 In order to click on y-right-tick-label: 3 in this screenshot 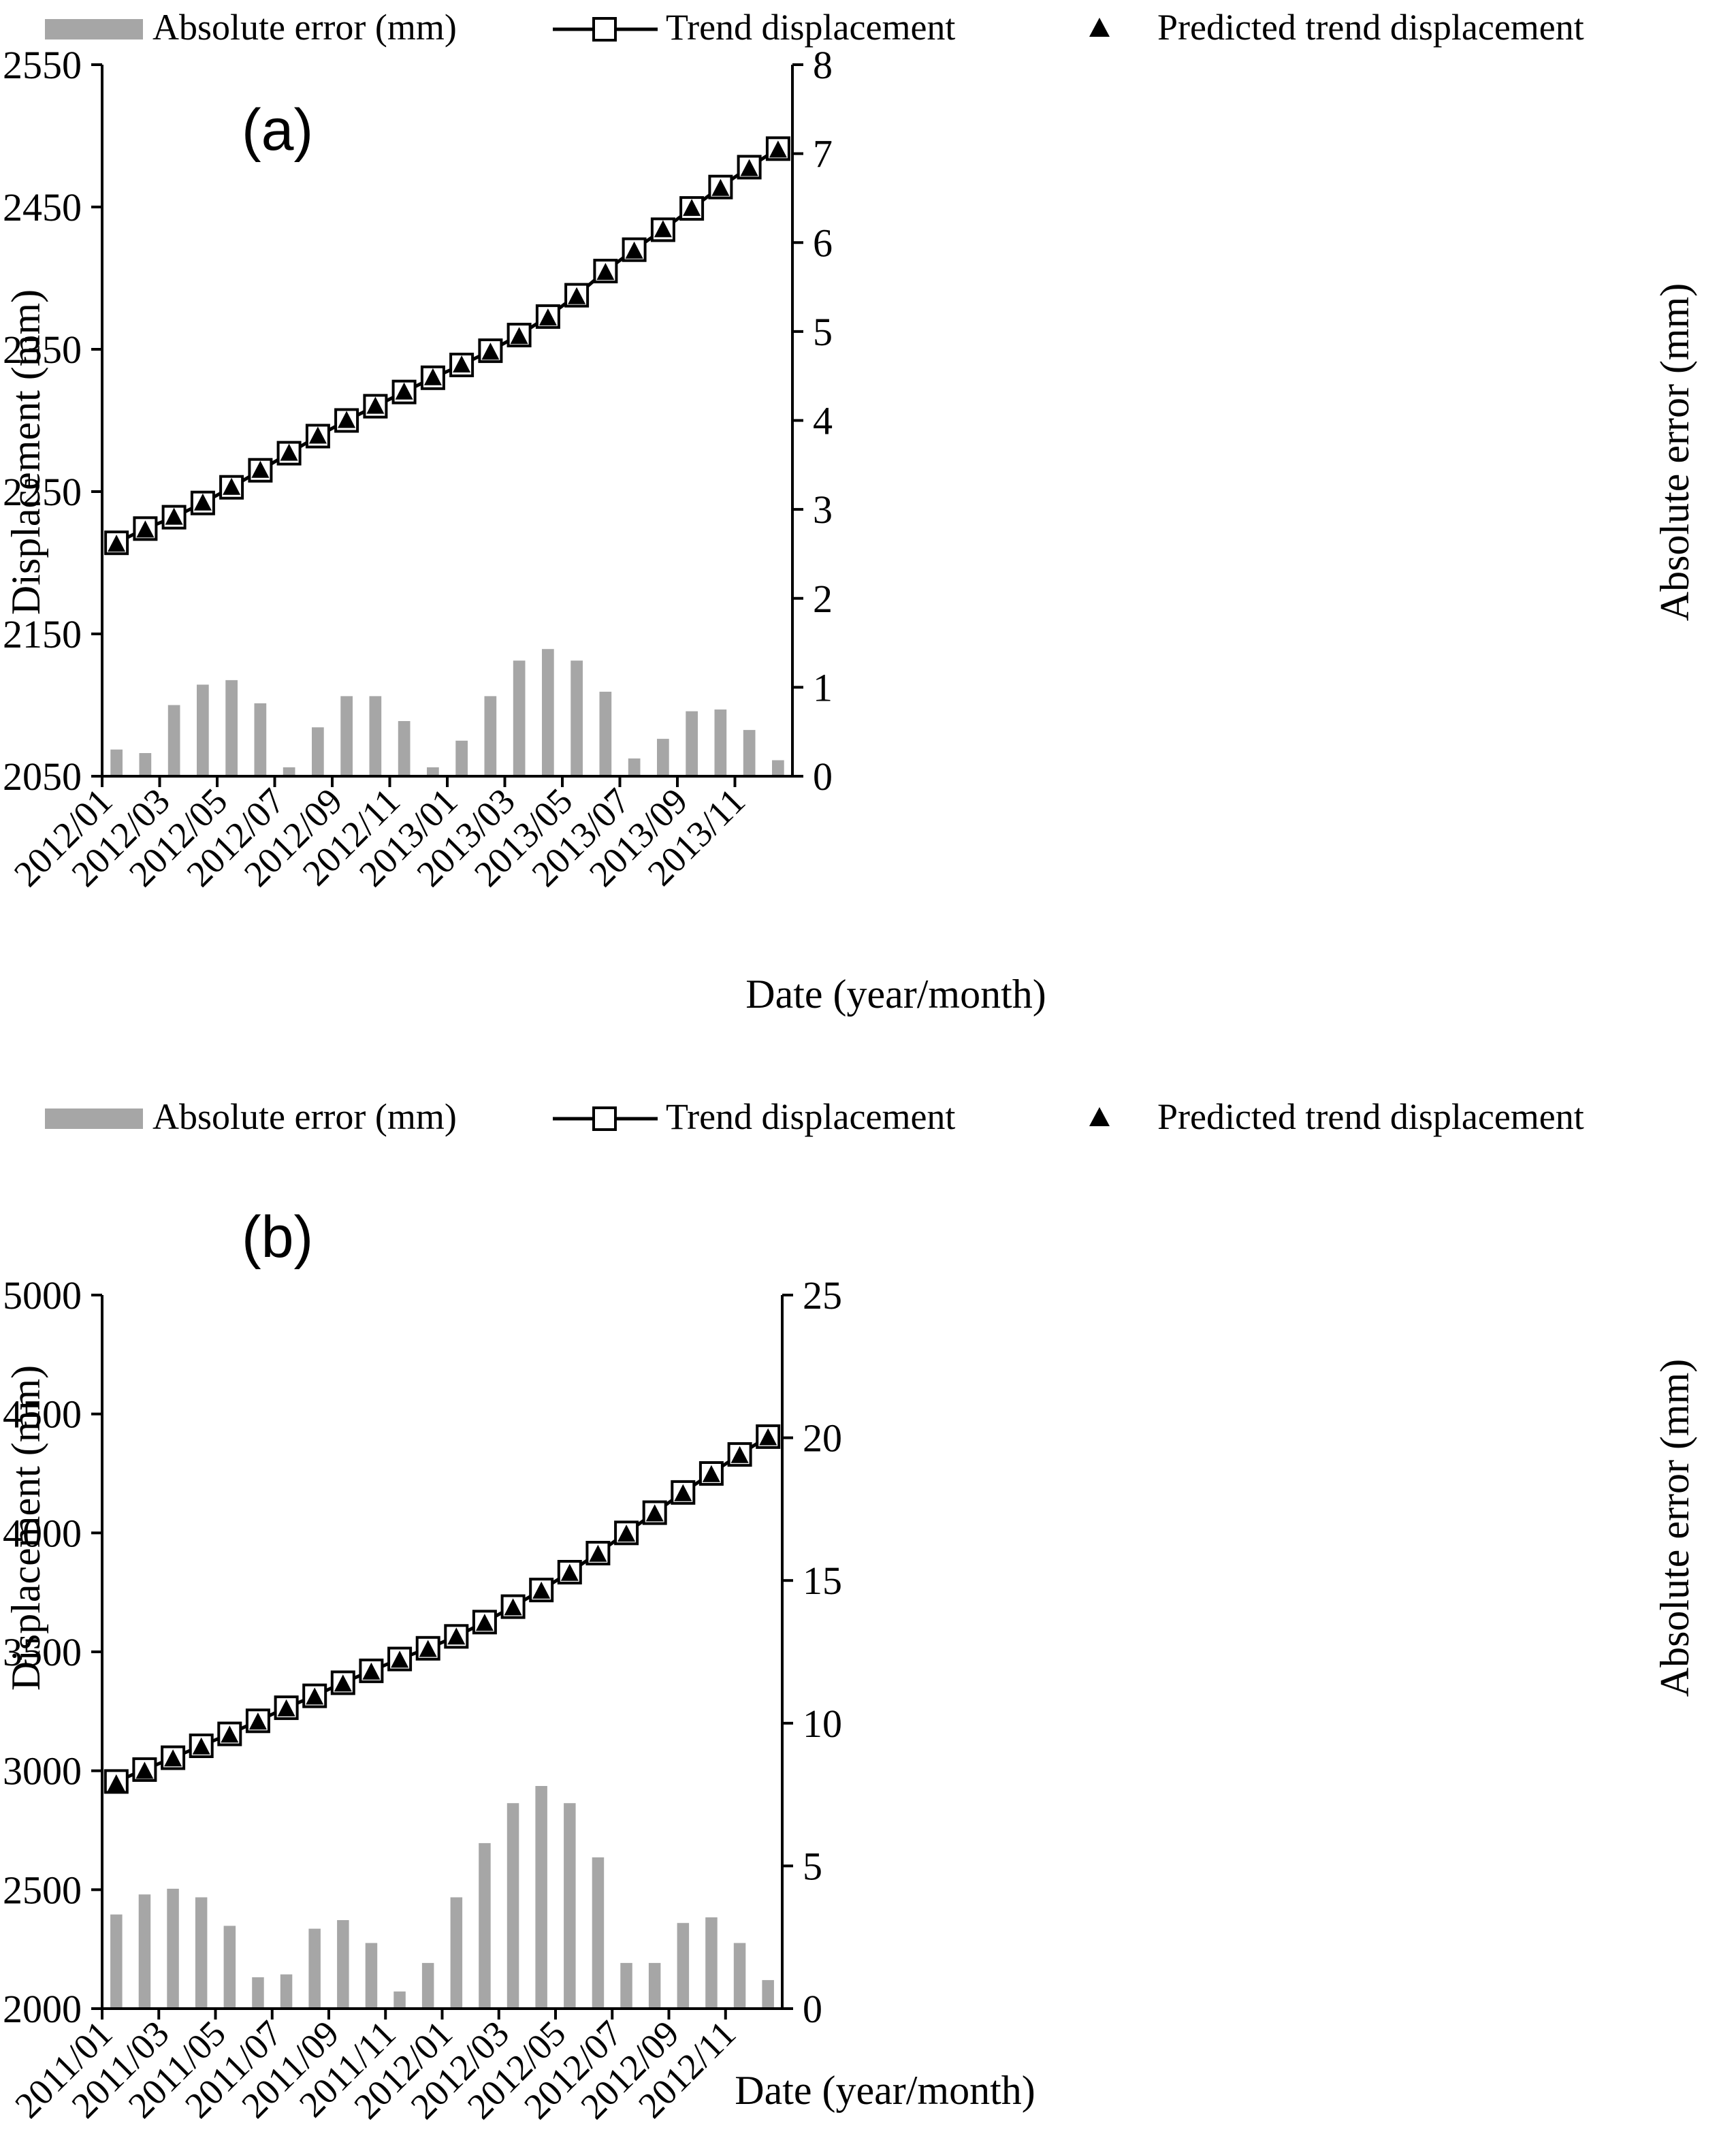, I will do `click(823, 510)`.